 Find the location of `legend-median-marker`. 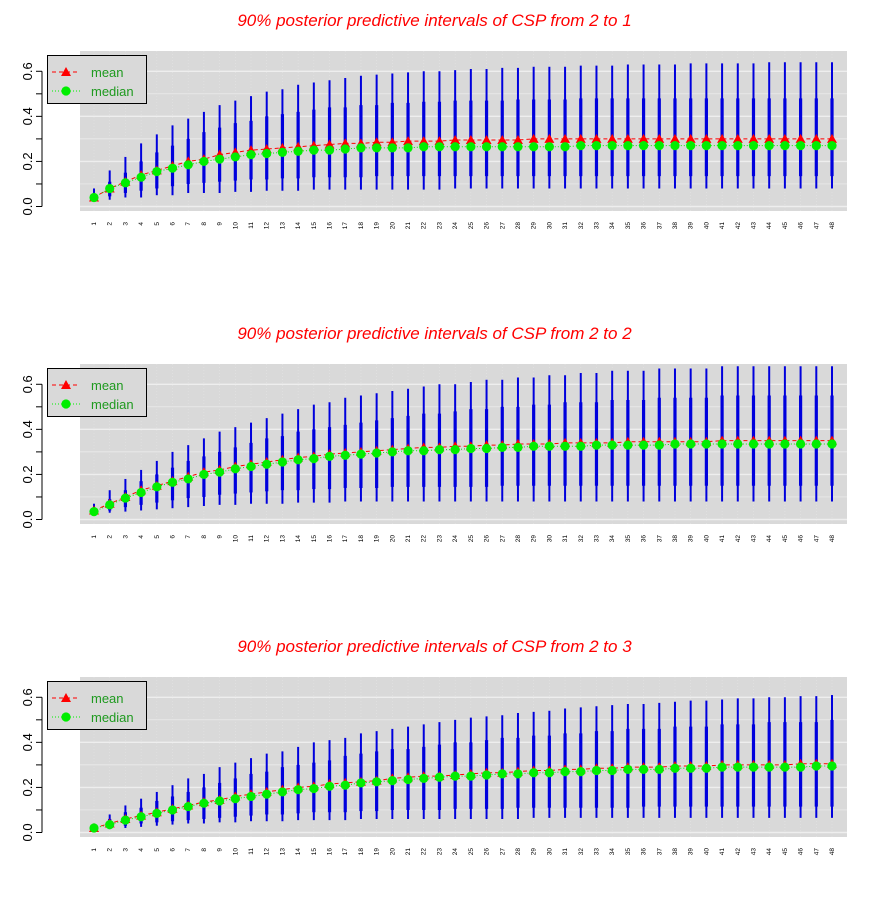

legend-median-marker is located at coordinates (66, 717).